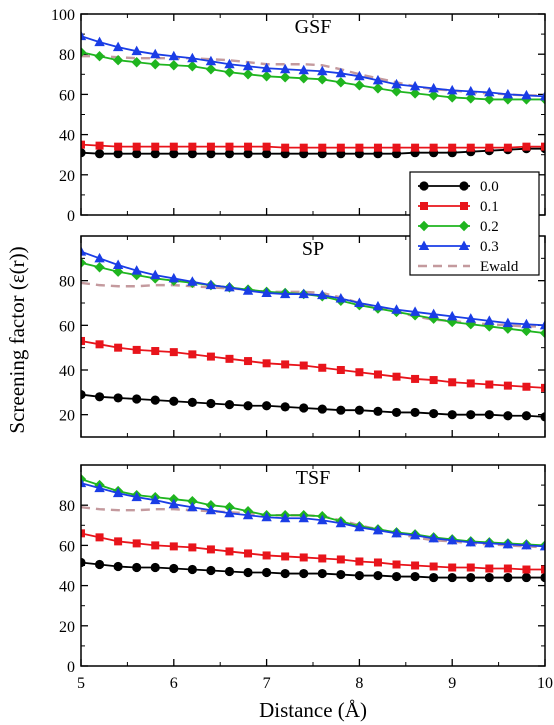  I want to click on legend-marker-0.0, so click(424, 186).